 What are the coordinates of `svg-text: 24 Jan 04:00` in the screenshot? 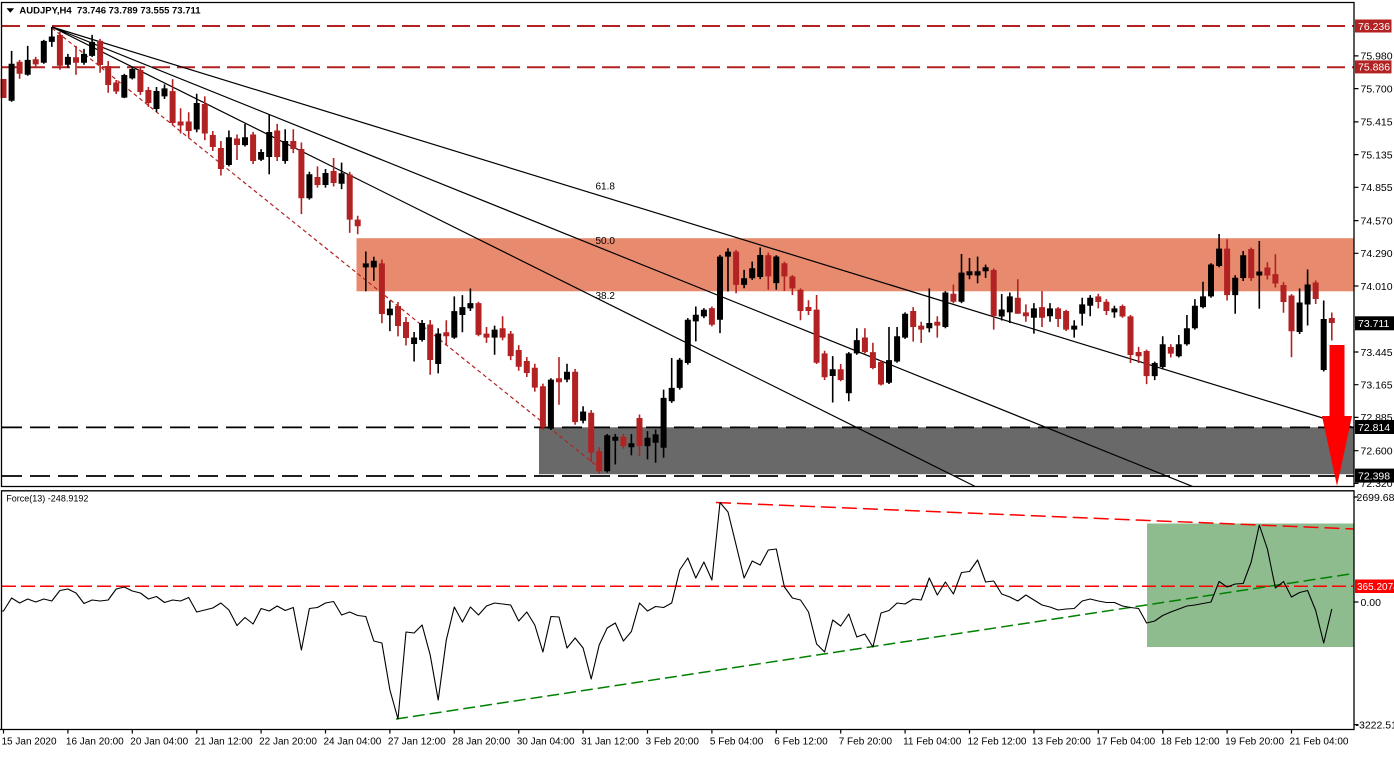 It's located at (353, 742).